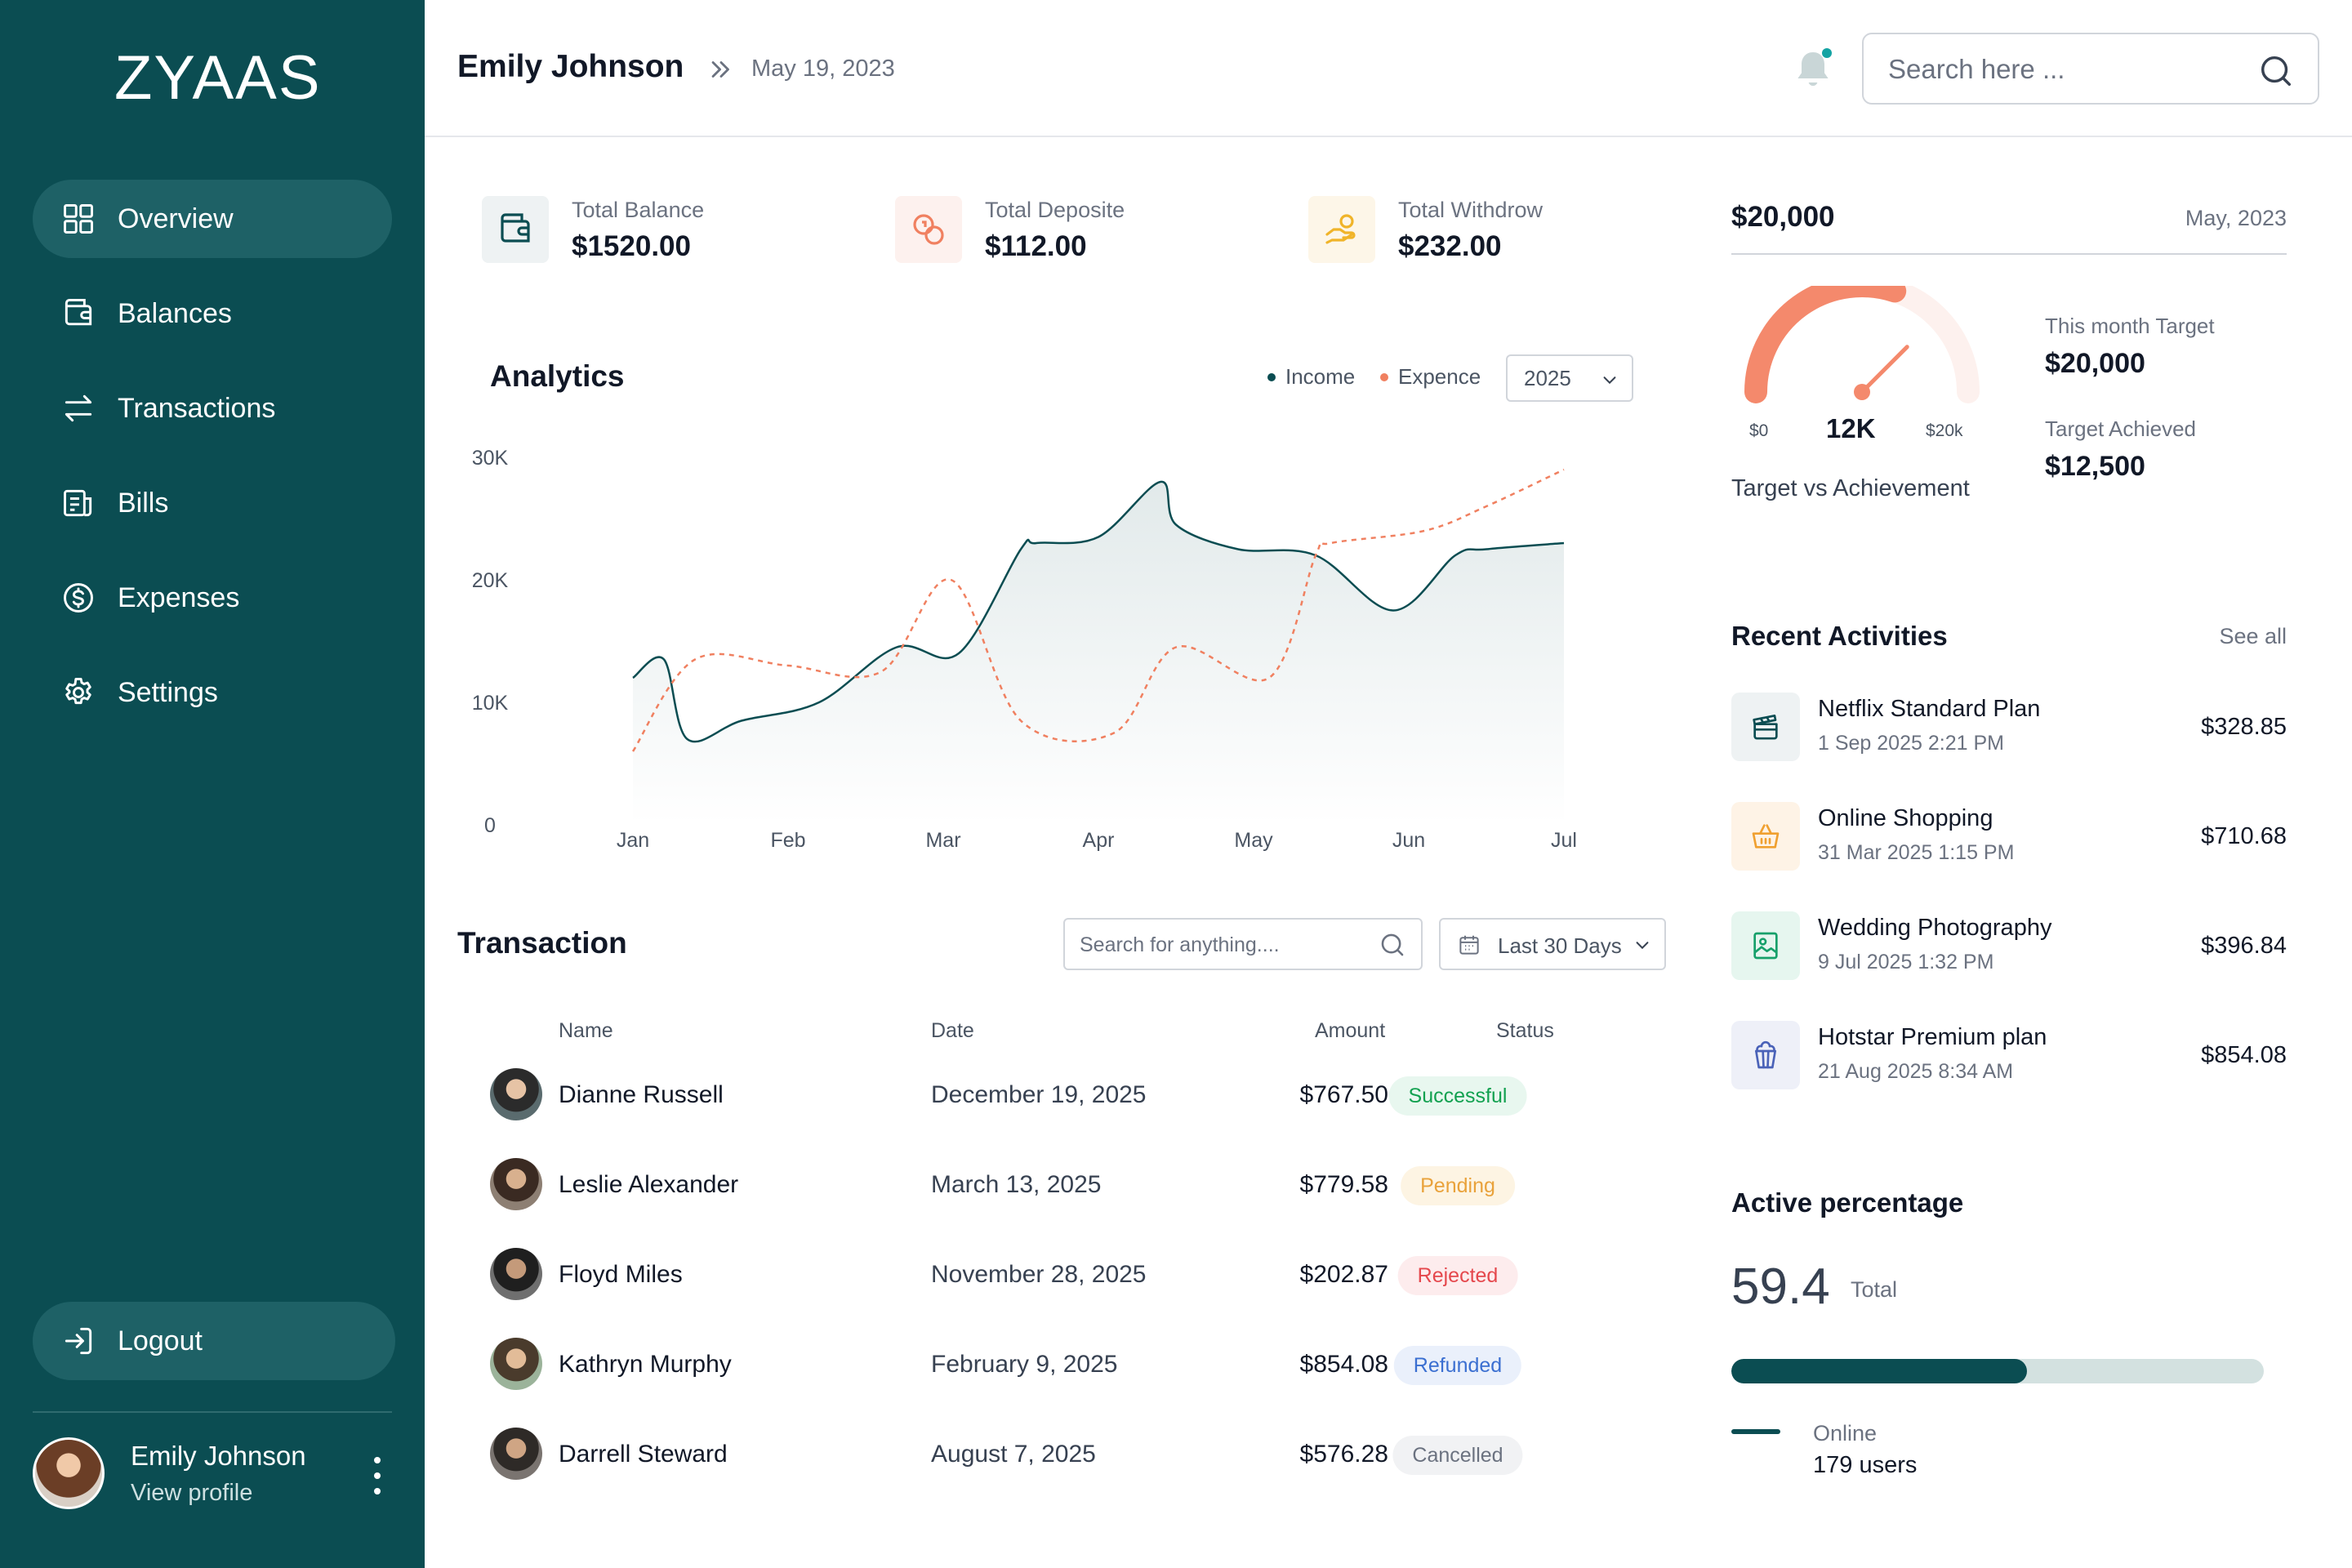 The width and height of the screenshot is (2352, 1568). What do you see at coordinates (570, 66) in the screenshot?
I see `page-title: Emily Johnson` at bounding box center [570, 66].